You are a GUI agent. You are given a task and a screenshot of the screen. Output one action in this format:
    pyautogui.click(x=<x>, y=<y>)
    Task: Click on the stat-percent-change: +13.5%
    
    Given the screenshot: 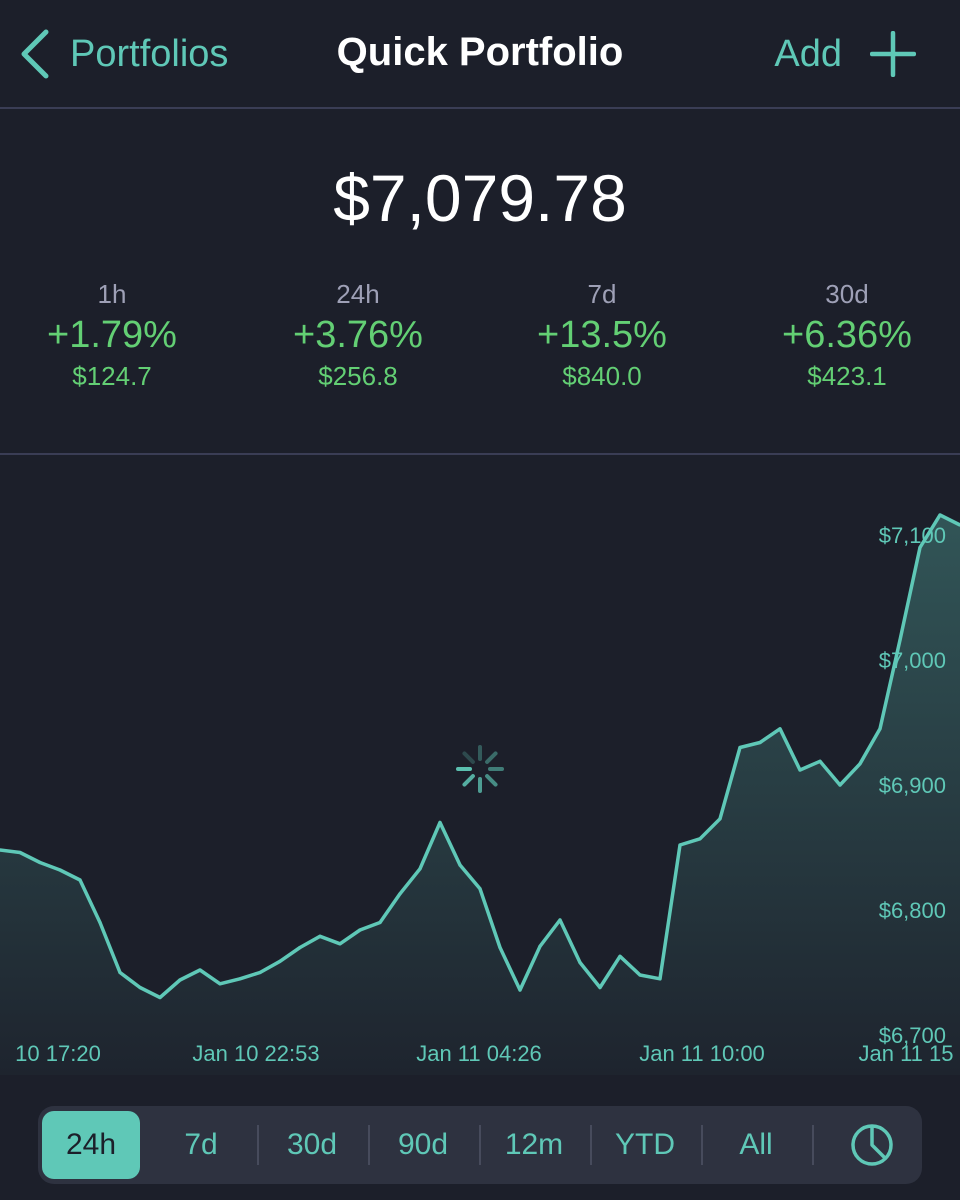 What is the action you would take?
    pyautogui.click(x=602, y=335)
    